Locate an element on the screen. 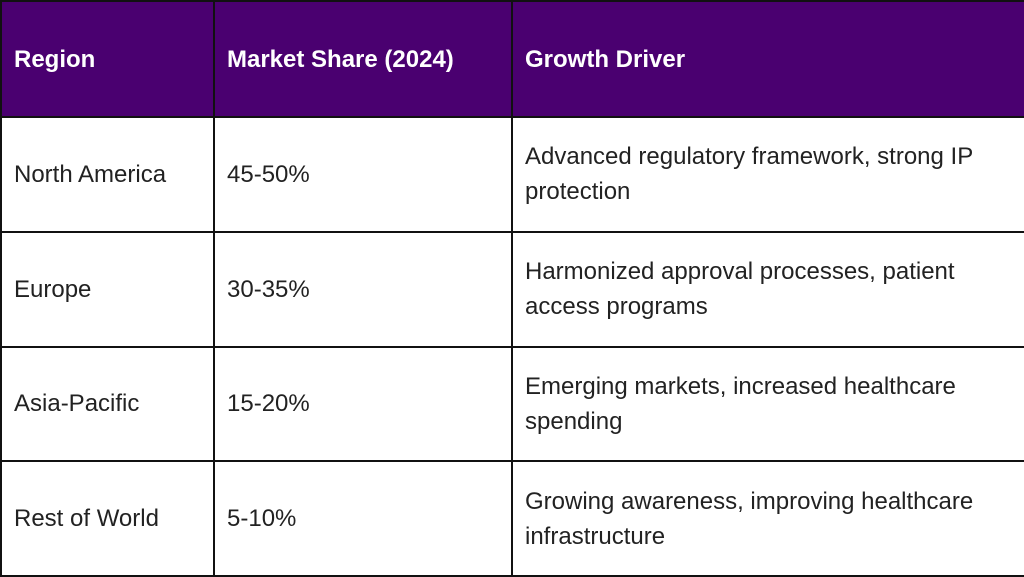 The width and height of the screenshot is (1024, 577). region-cell: Asia-Pacific is located at coordinates (107, 404).